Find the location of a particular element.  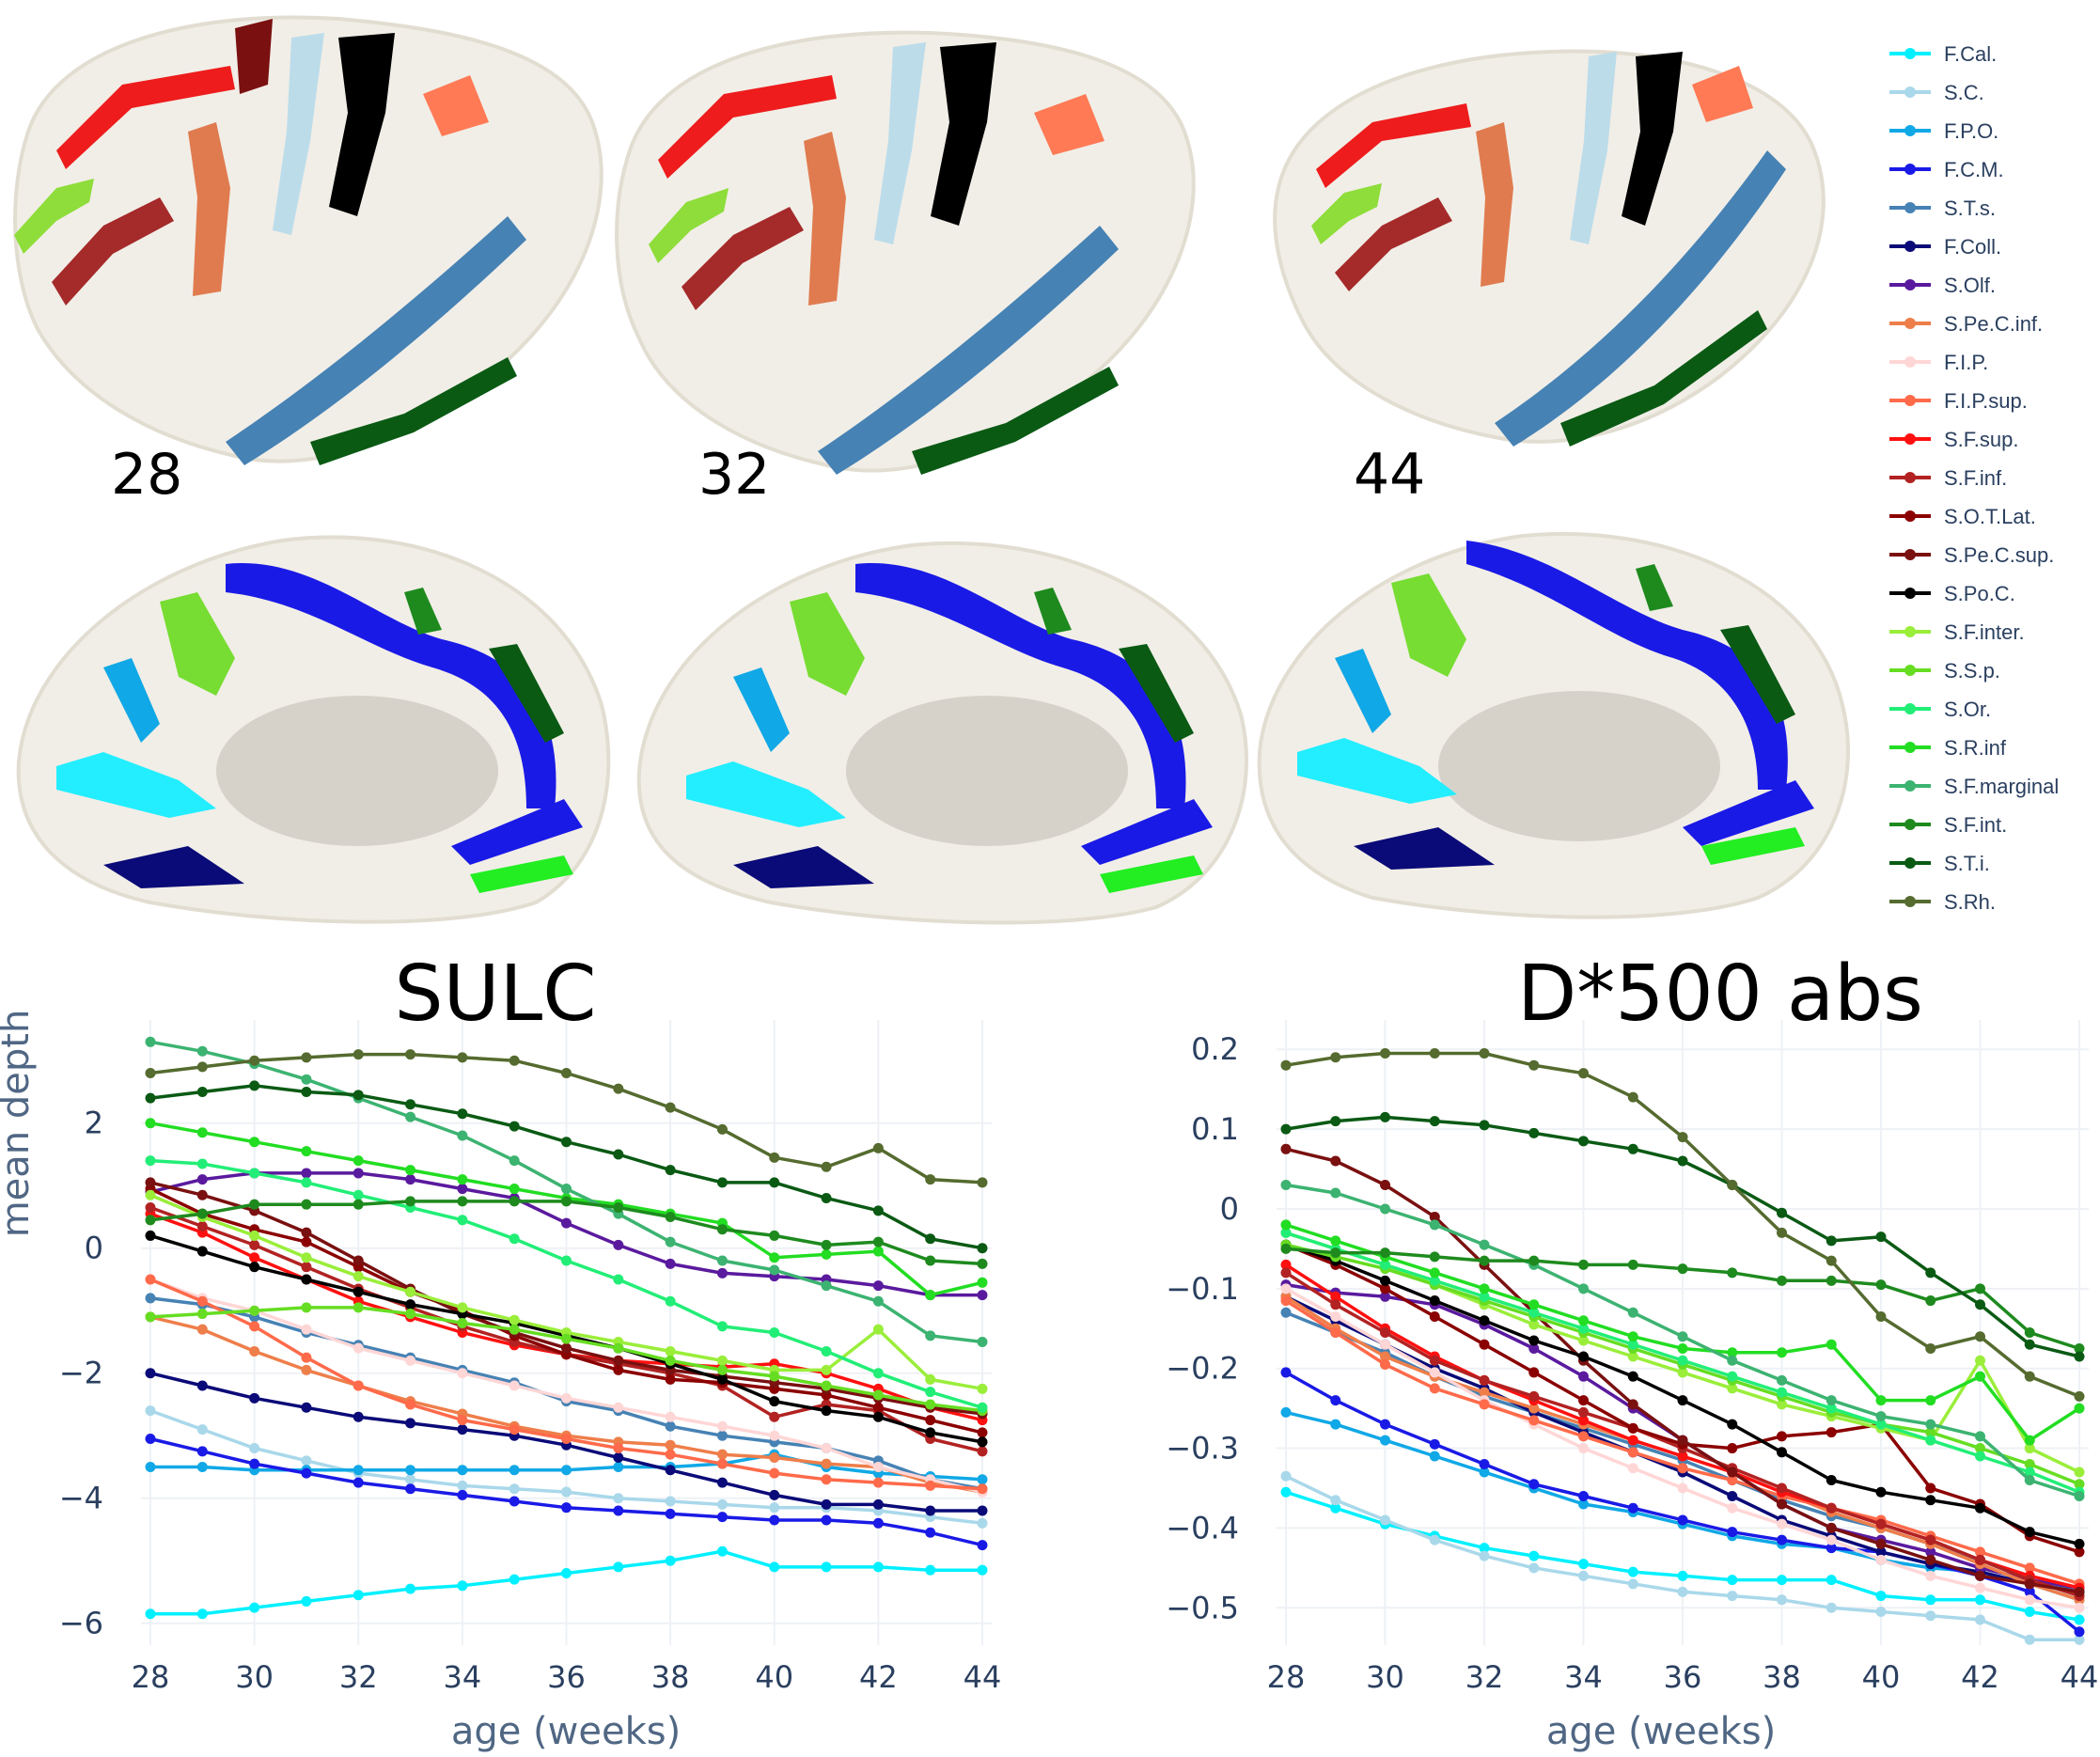

legend-item: S.F.int. is located at coordinates (1948, 825).